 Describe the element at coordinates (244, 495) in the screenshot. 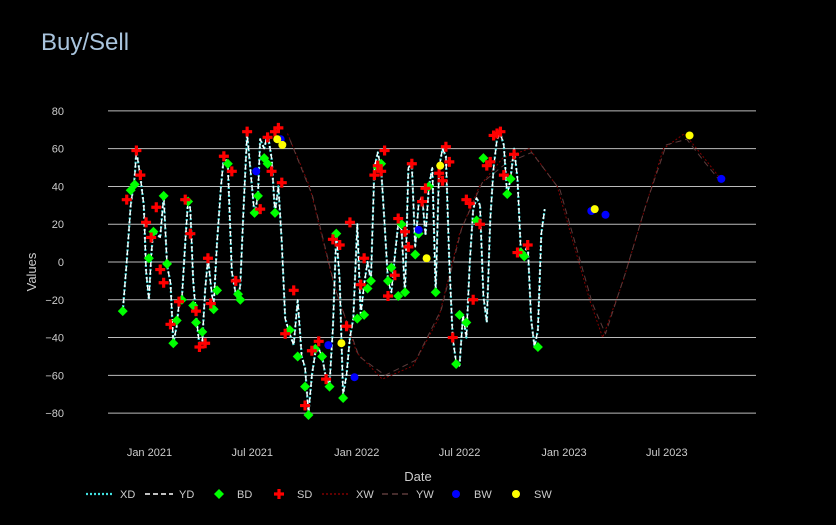

I see `legend-label-bd: BD` at that location.